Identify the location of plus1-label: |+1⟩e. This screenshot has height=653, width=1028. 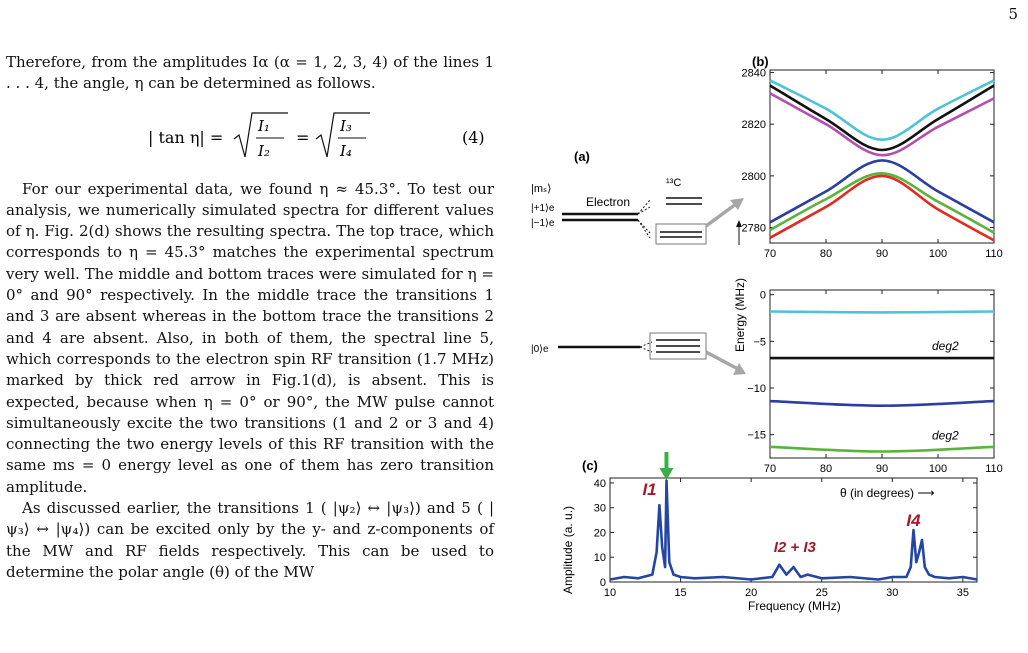
(543, 208).